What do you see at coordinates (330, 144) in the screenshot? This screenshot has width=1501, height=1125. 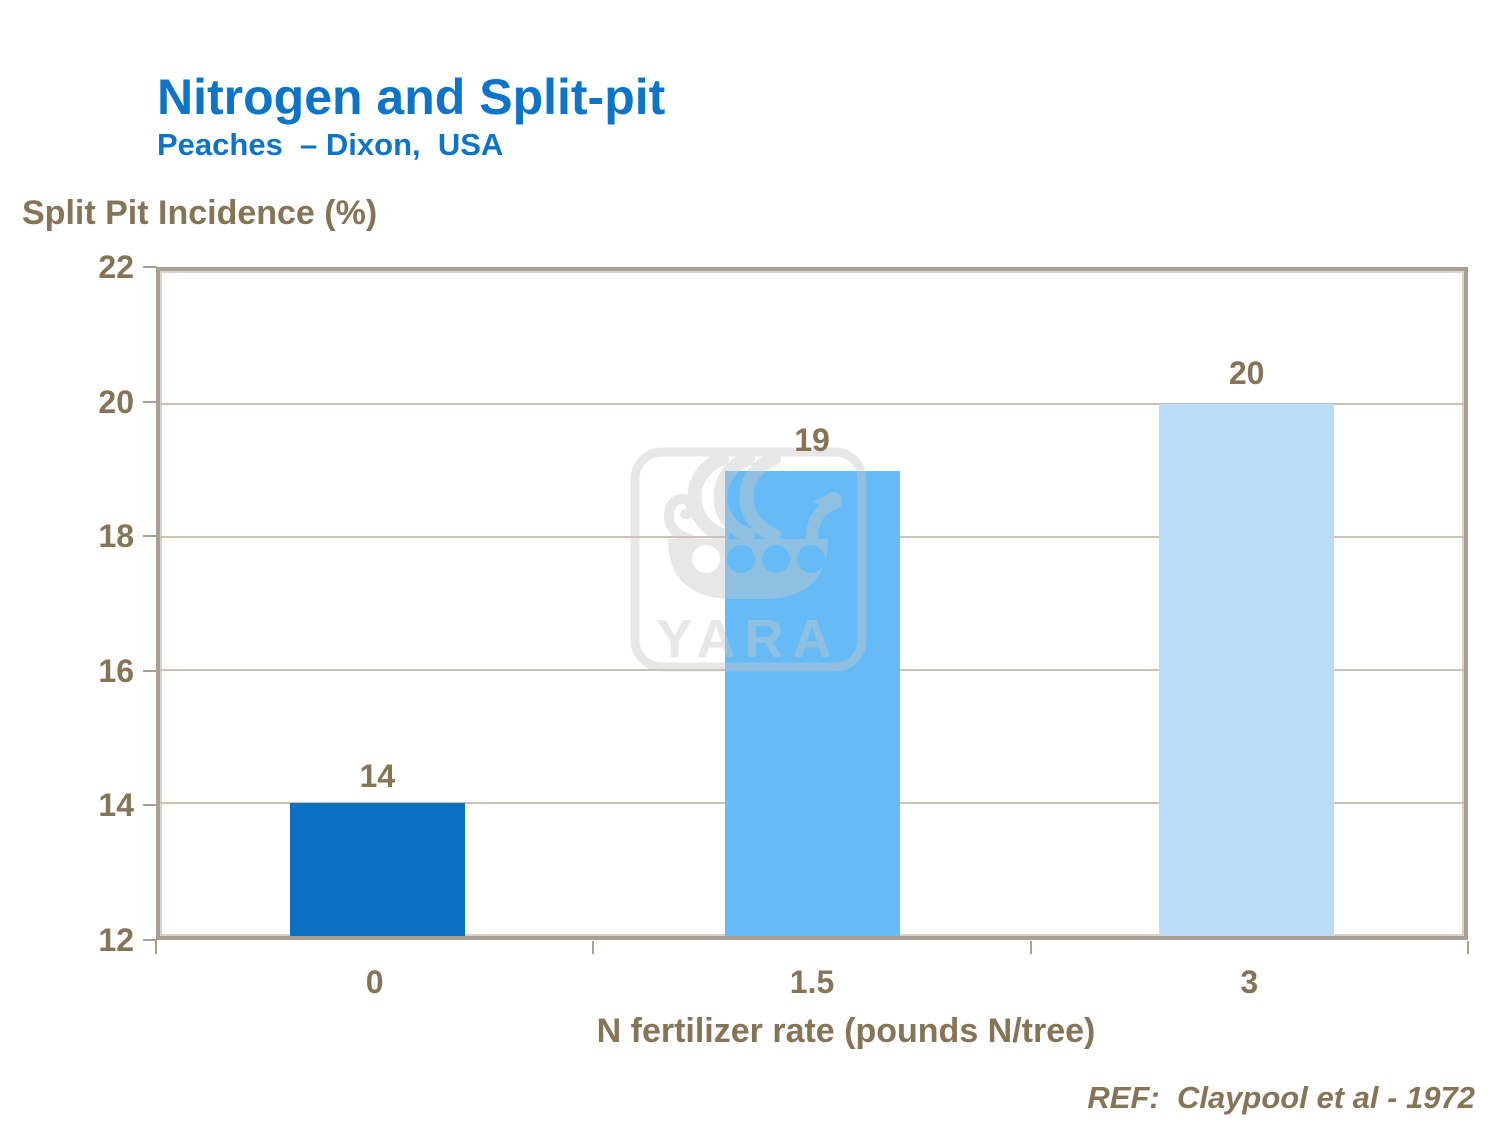 I see `slide-subtitle: Peaches – Dixon, USA` at bounding box center [330, 144].